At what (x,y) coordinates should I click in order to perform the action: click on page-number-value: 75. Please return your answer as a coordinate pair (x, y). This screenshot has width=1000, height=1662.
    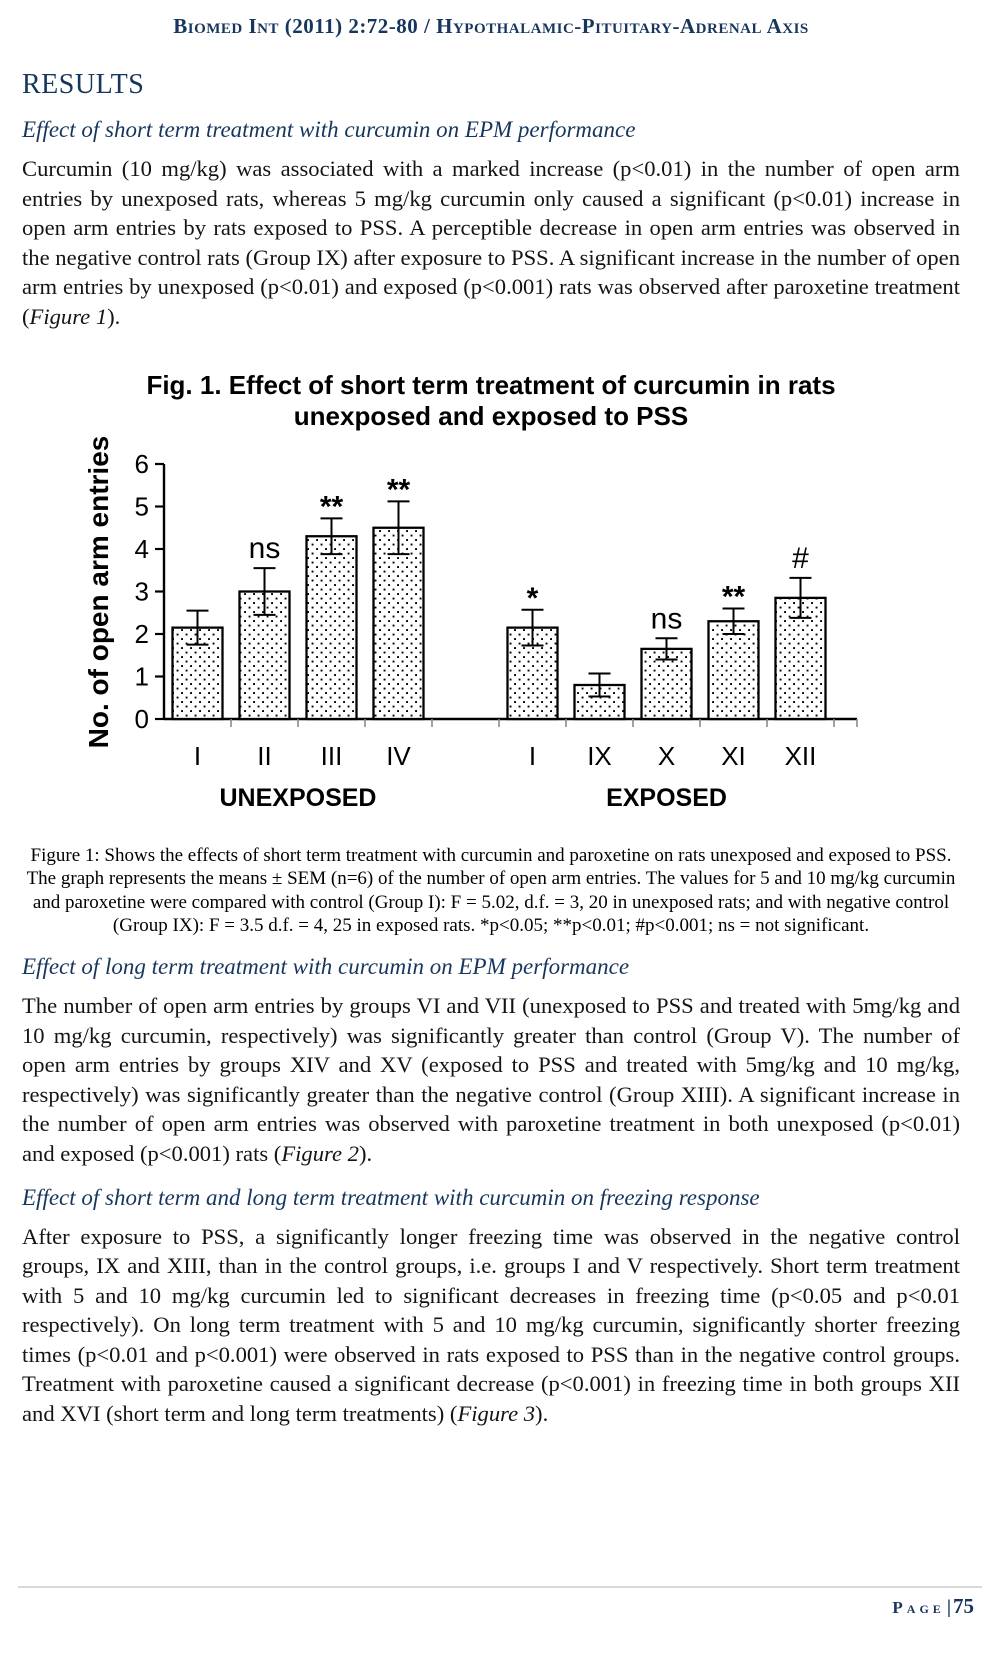
    Looking at the image, I should click on (963, 1606).